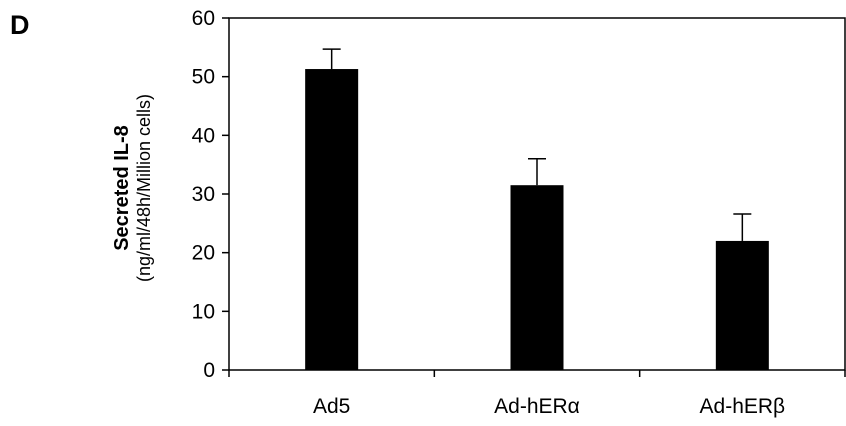 Image resolution: width=846 pixels, height=426 pixels. Describe the element at coordinates (203, 77) in the screenshot. I see `y-tick-label: 50` at that location.